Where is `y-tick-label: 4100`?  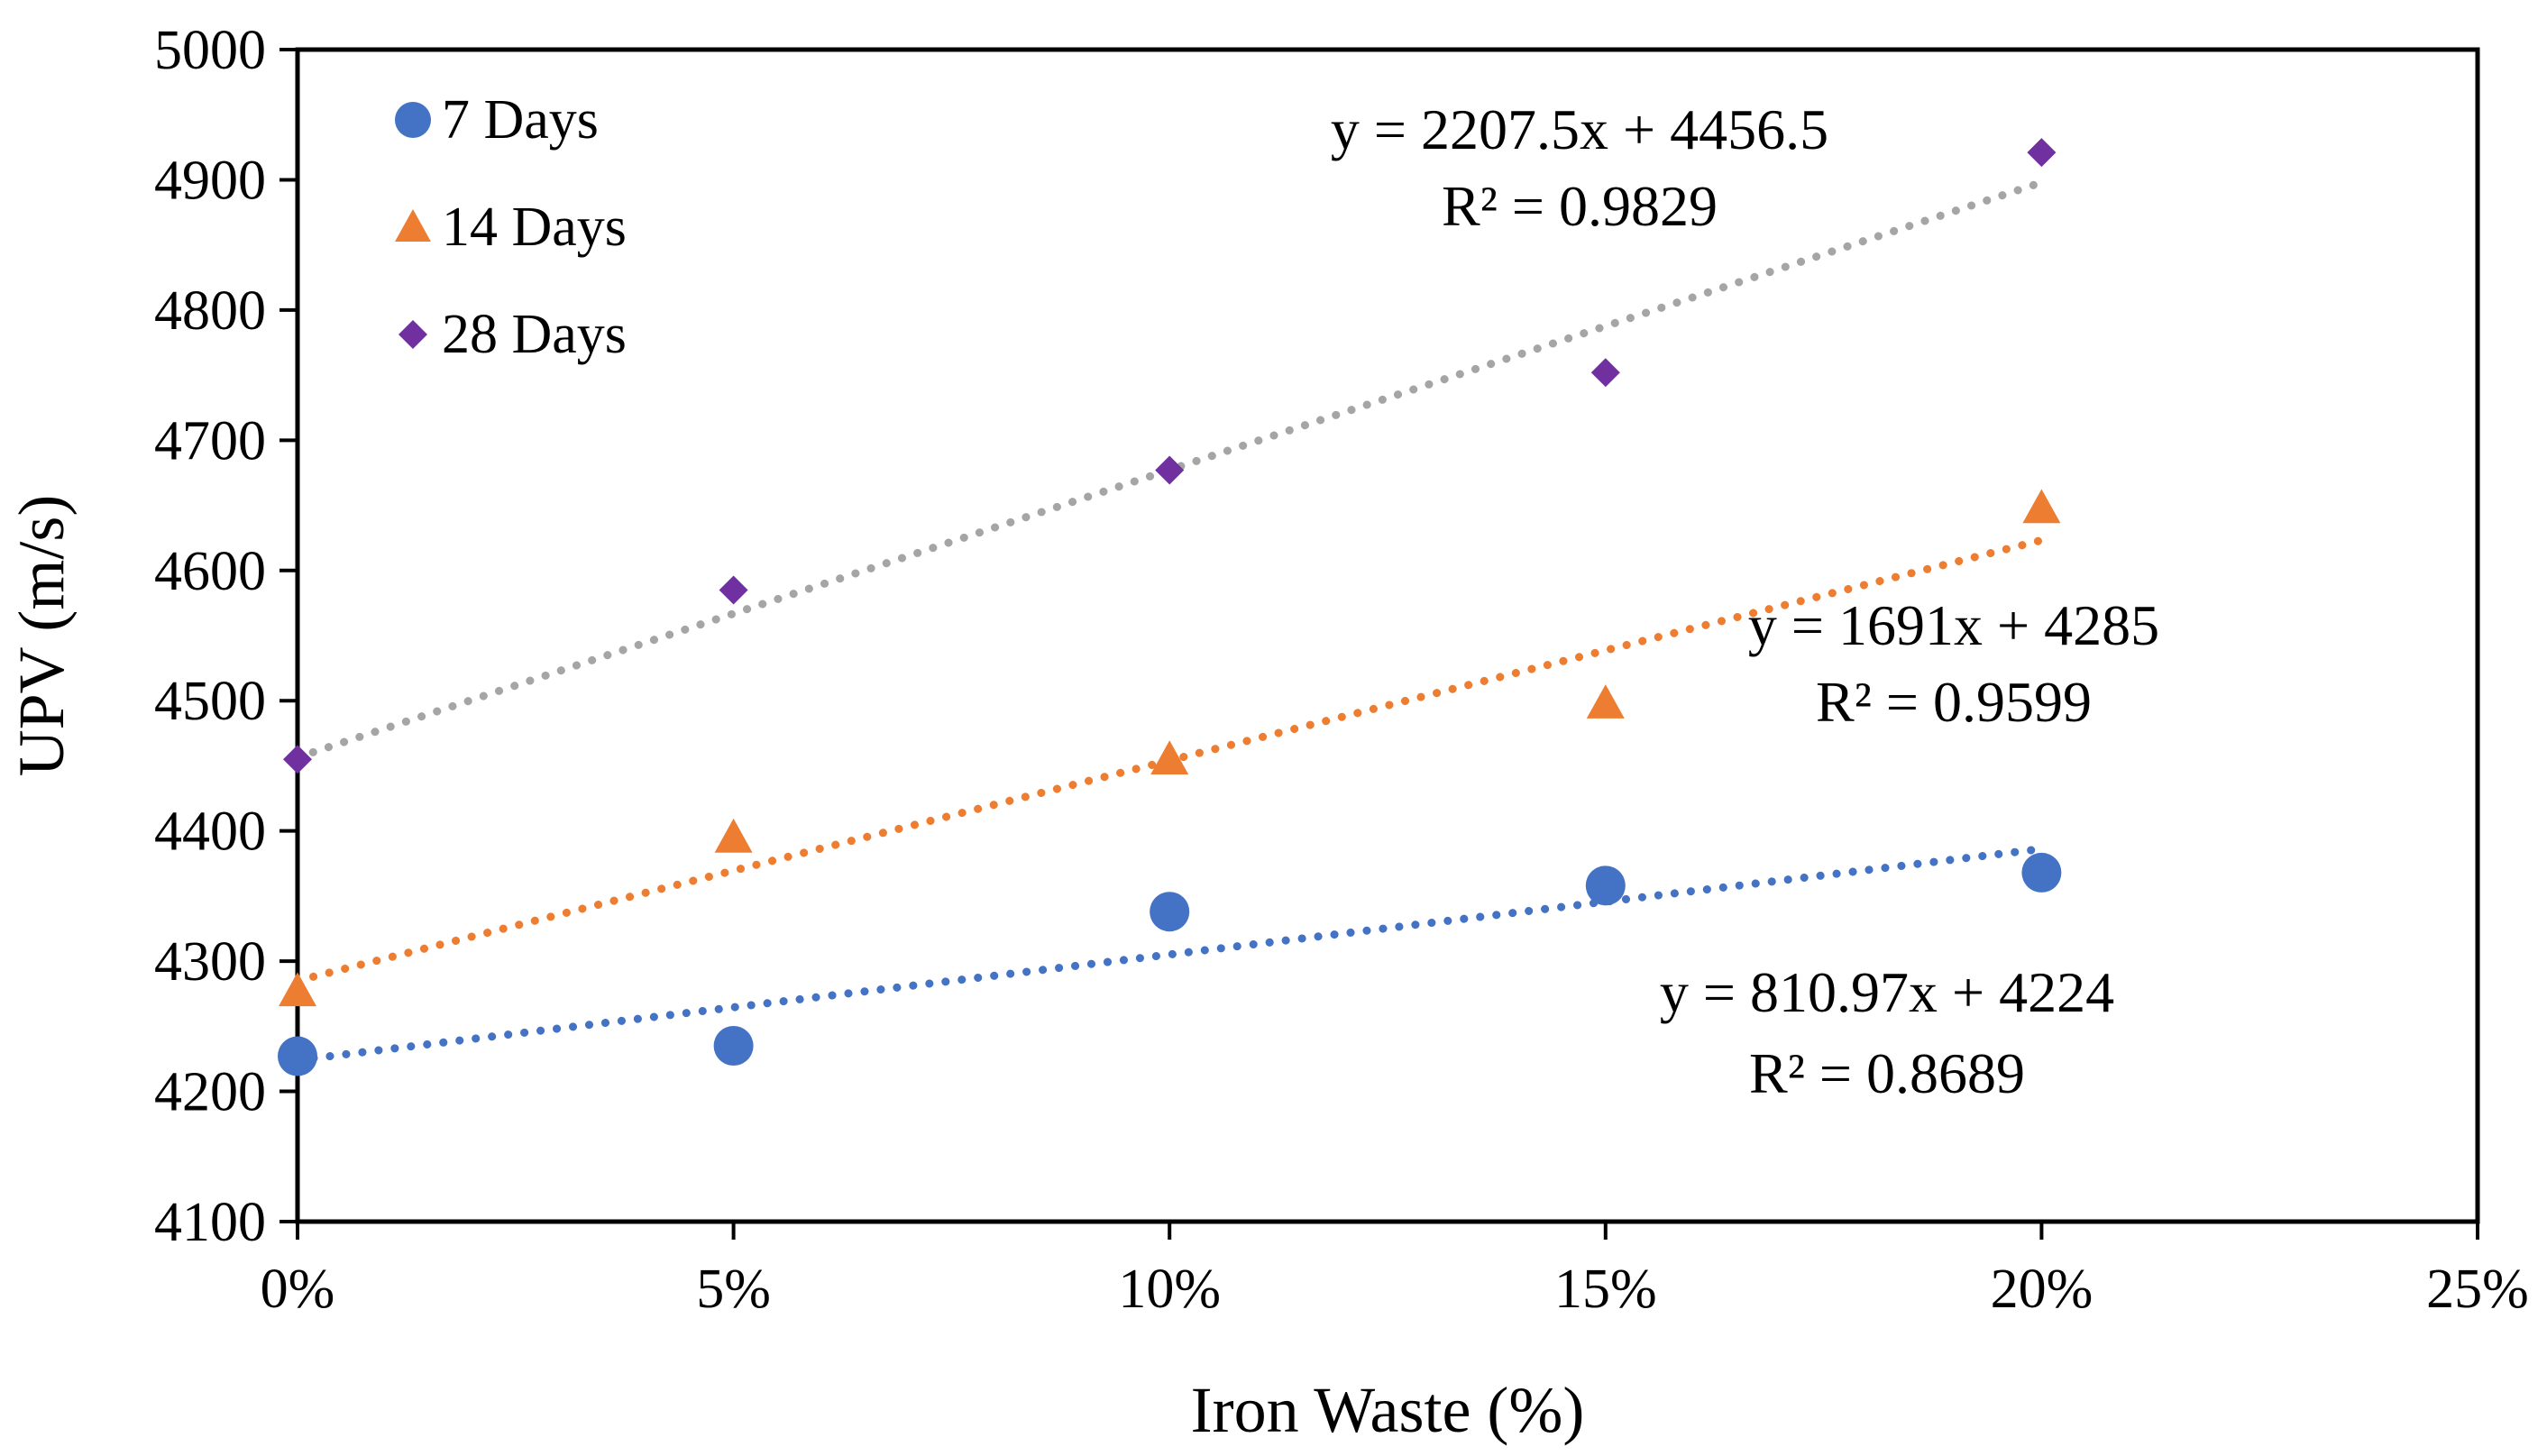 y-tick-label: 4100 is located at coordinates (210, 1222).